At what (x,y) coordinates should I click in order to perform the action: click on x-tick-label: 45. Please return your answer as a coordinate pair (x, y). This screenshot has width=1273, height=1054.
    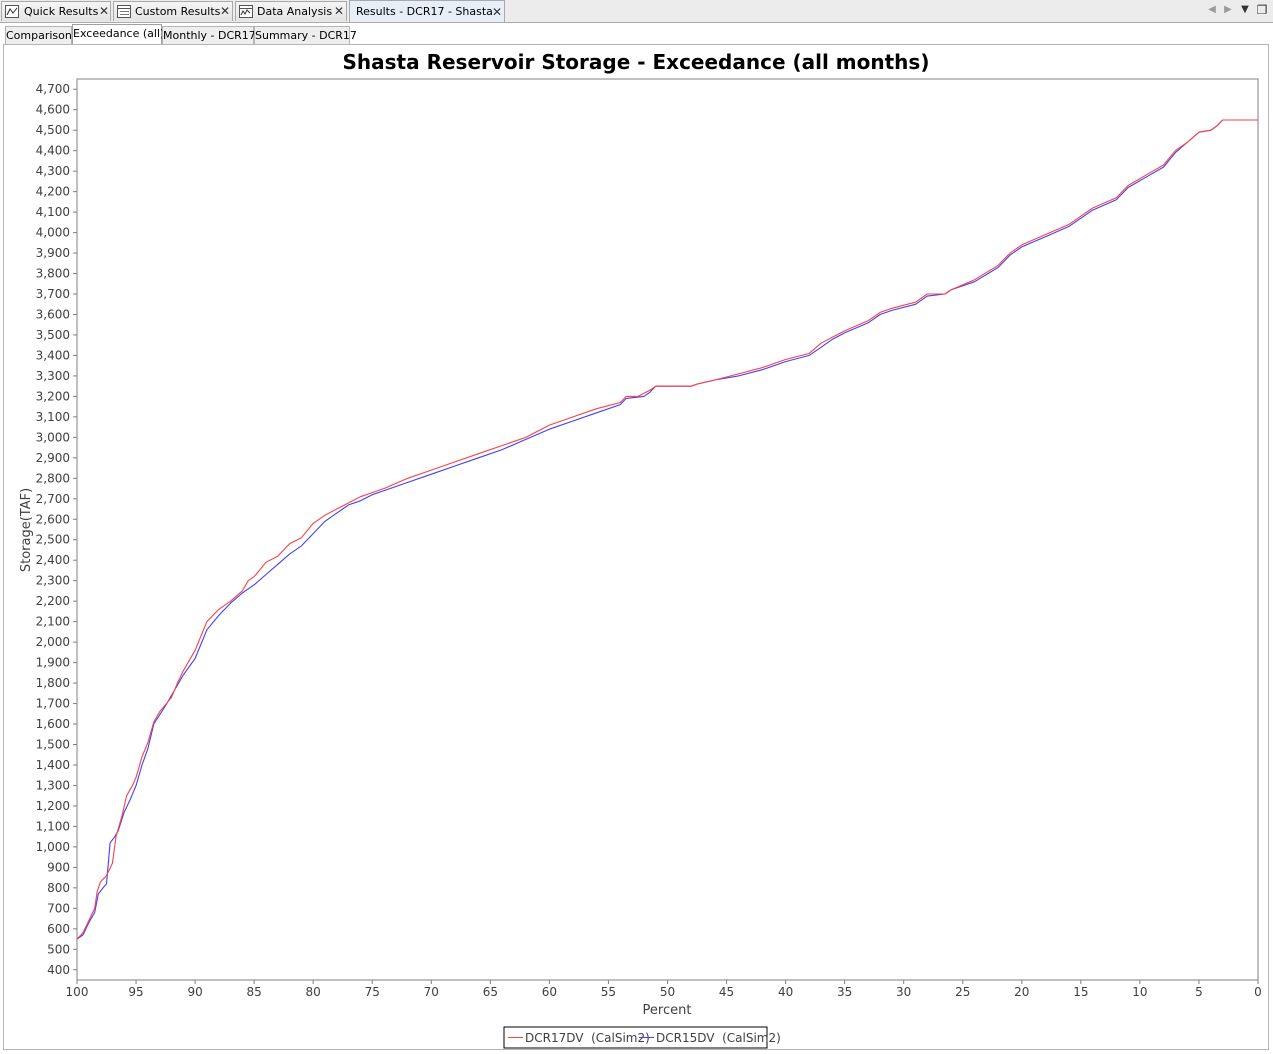
    Looking at the image, I should click on (726, 992).